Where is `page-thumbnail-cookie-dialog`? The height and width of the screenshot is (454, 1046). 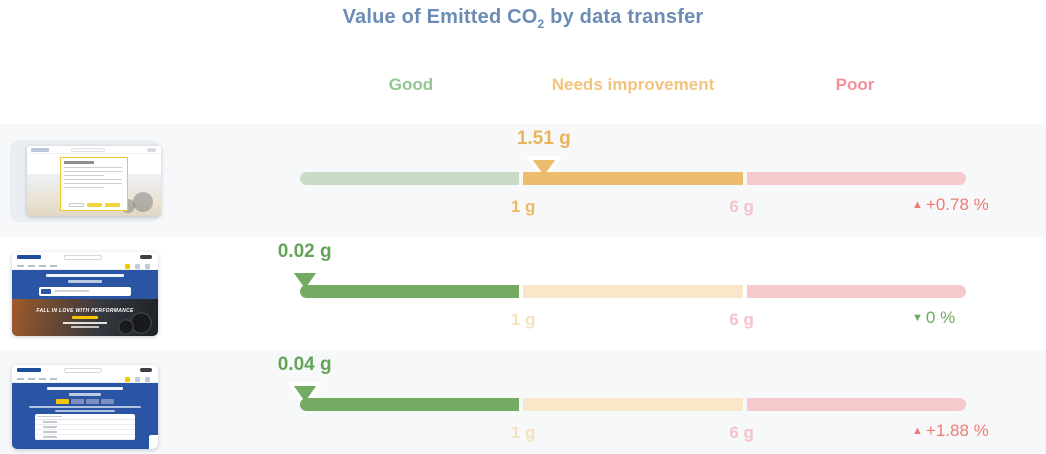 page-thumbnail-cookie-dialog is located at coordinates (85, 181).